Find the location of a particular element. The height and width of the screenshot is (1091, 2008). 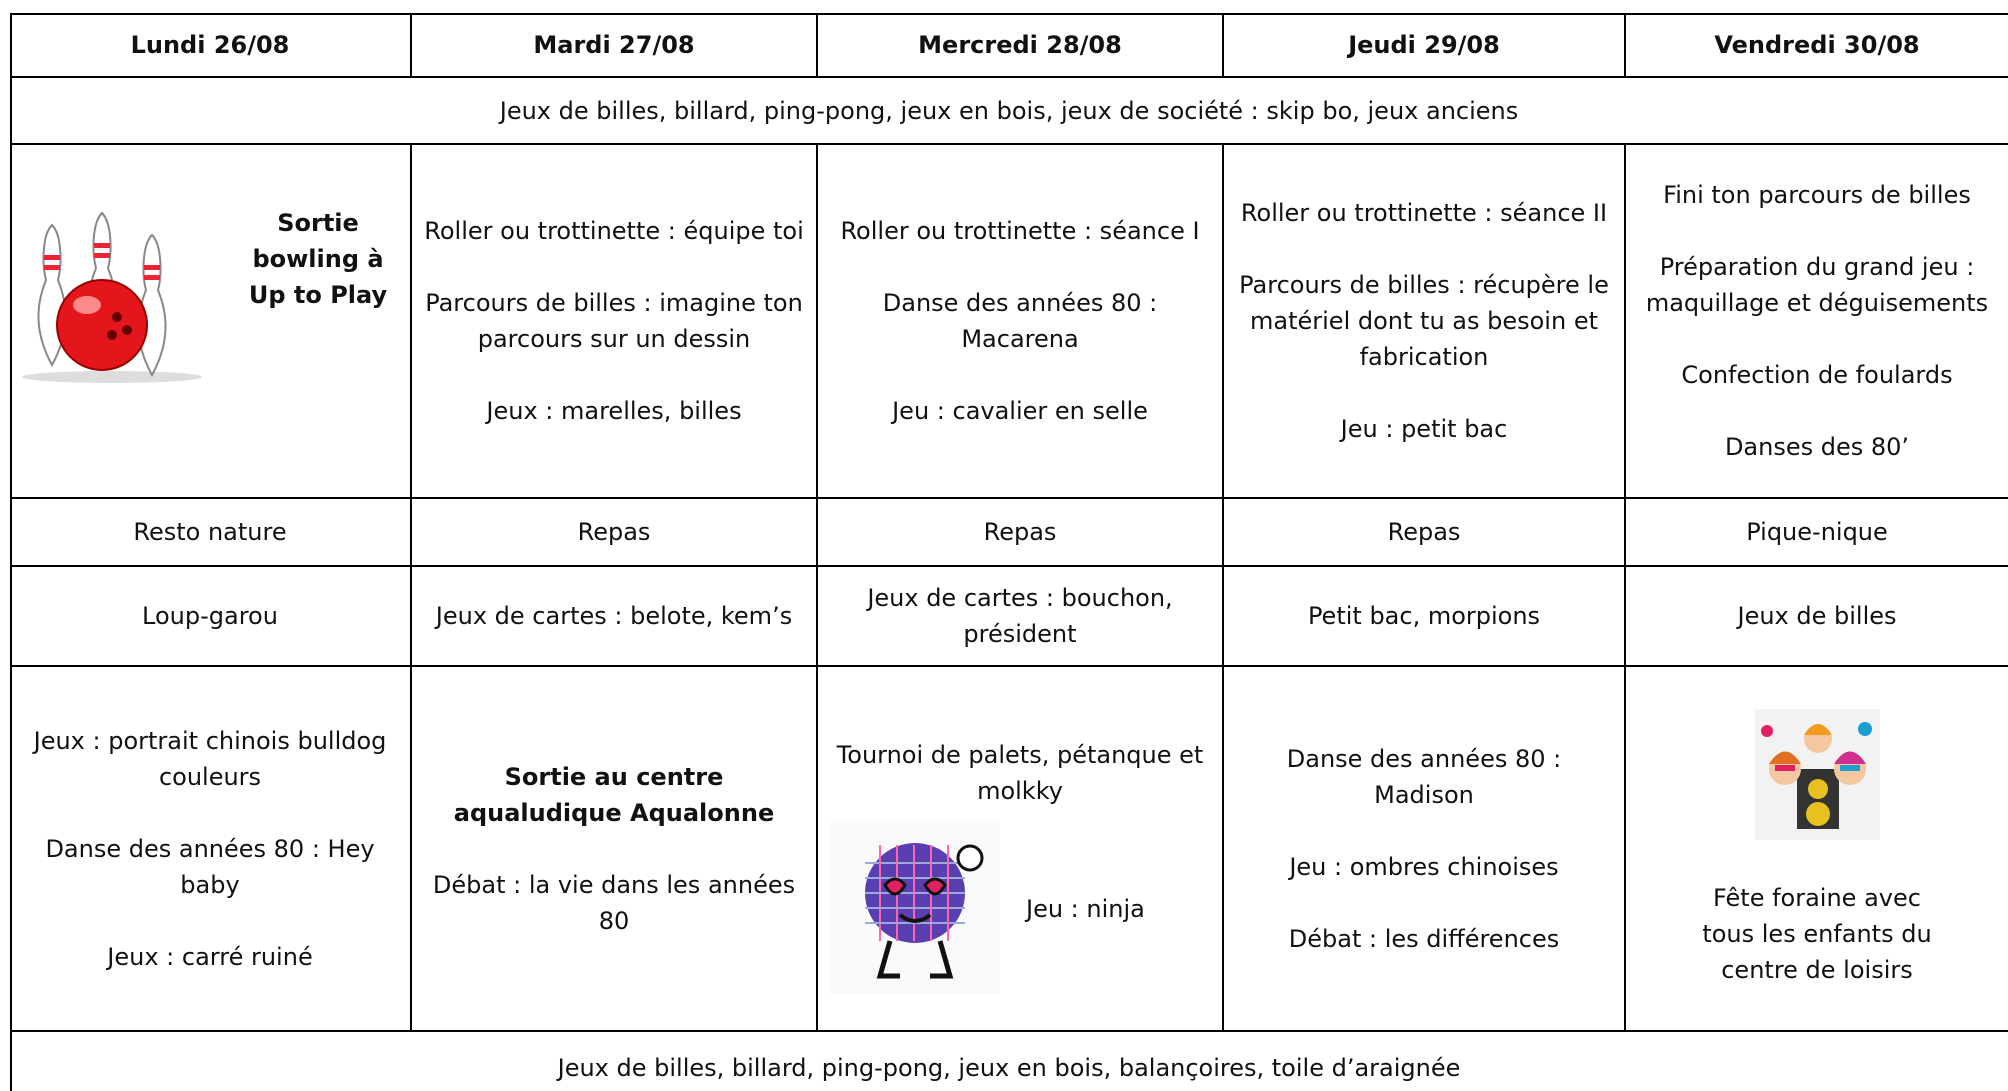

header-cell: Jeudi 29/08 is located at coordinates (1425, 45).